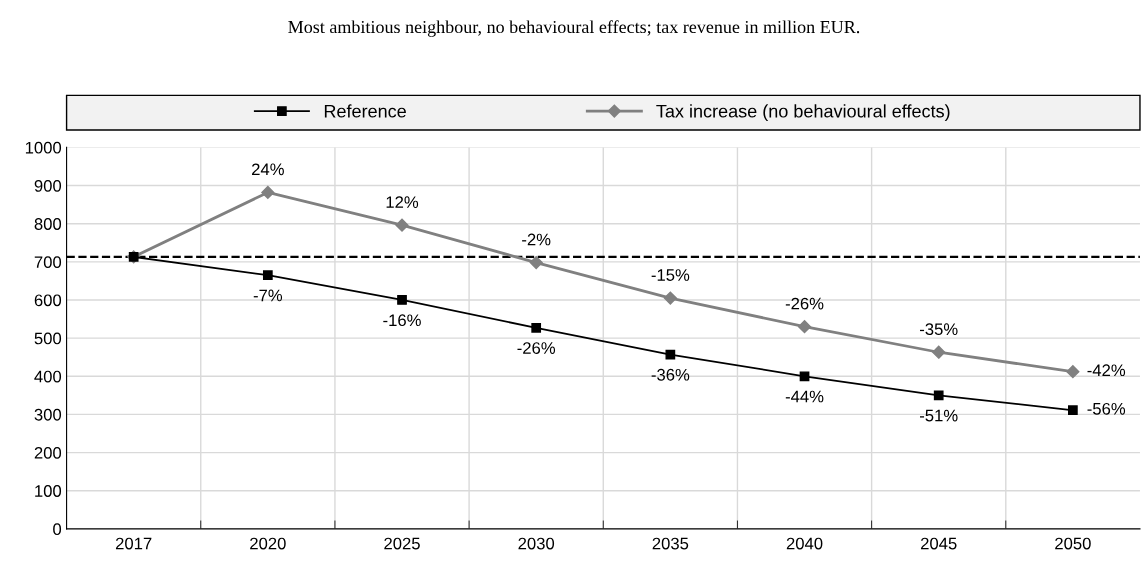 The image size is (1148, 578). Describe the element at coordinates (938, 329) in the screenshot. I see `annotation: -35%` at that location.